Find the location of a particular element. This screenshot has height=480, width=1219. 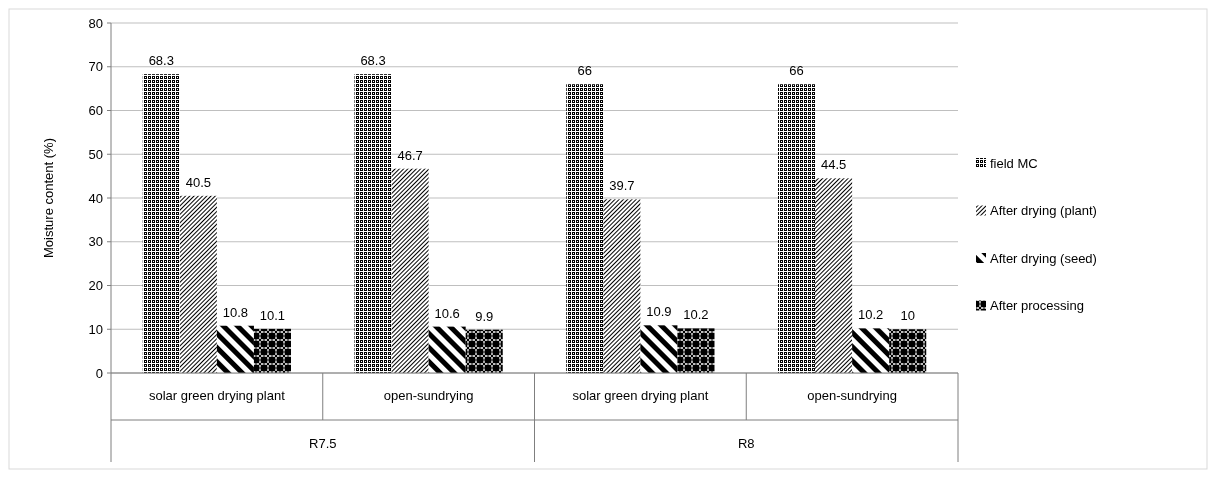

data-label: 10 is located at coordinates (907, 316).